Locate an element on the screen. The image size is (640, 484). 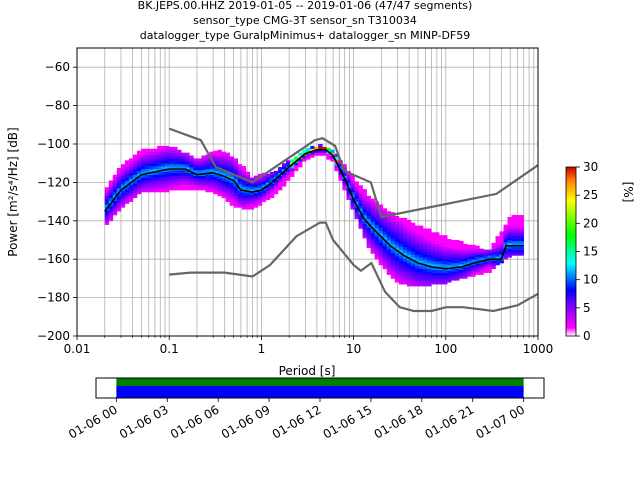
colorbar-tick-label: 5 is located at coordinates (587, 308).